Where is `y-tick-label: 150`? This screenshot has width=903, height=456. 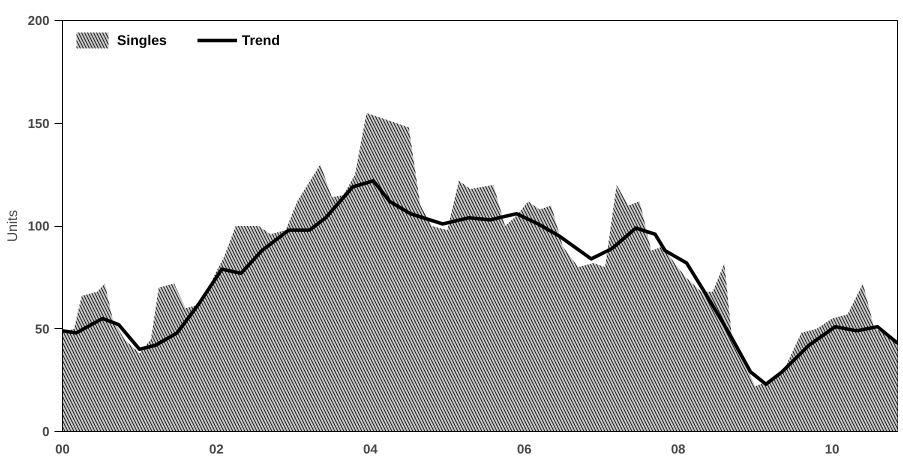 y-tick-label: 150 is located at coordinates (39, 123).